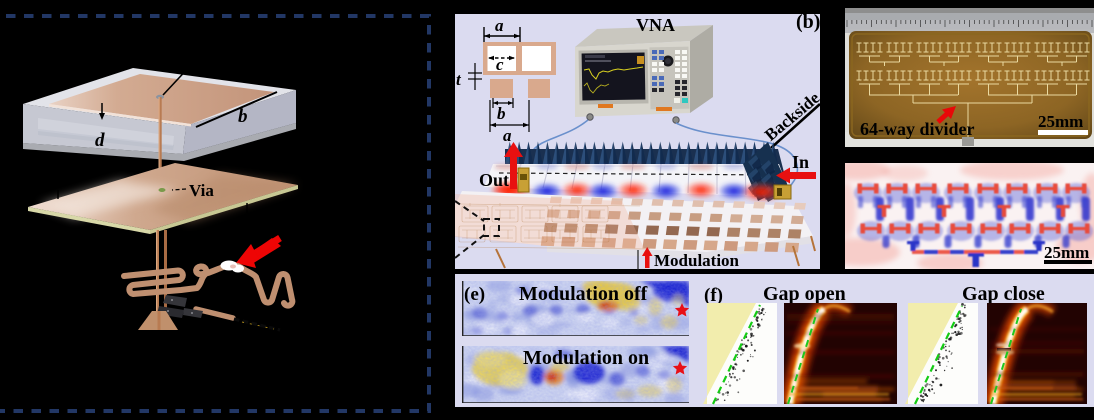 The width and height of the screenshot is (1094, 420). Describe the element at coordinates (201, 190) in the screenshot. I see `svg-text: Via` at that location.